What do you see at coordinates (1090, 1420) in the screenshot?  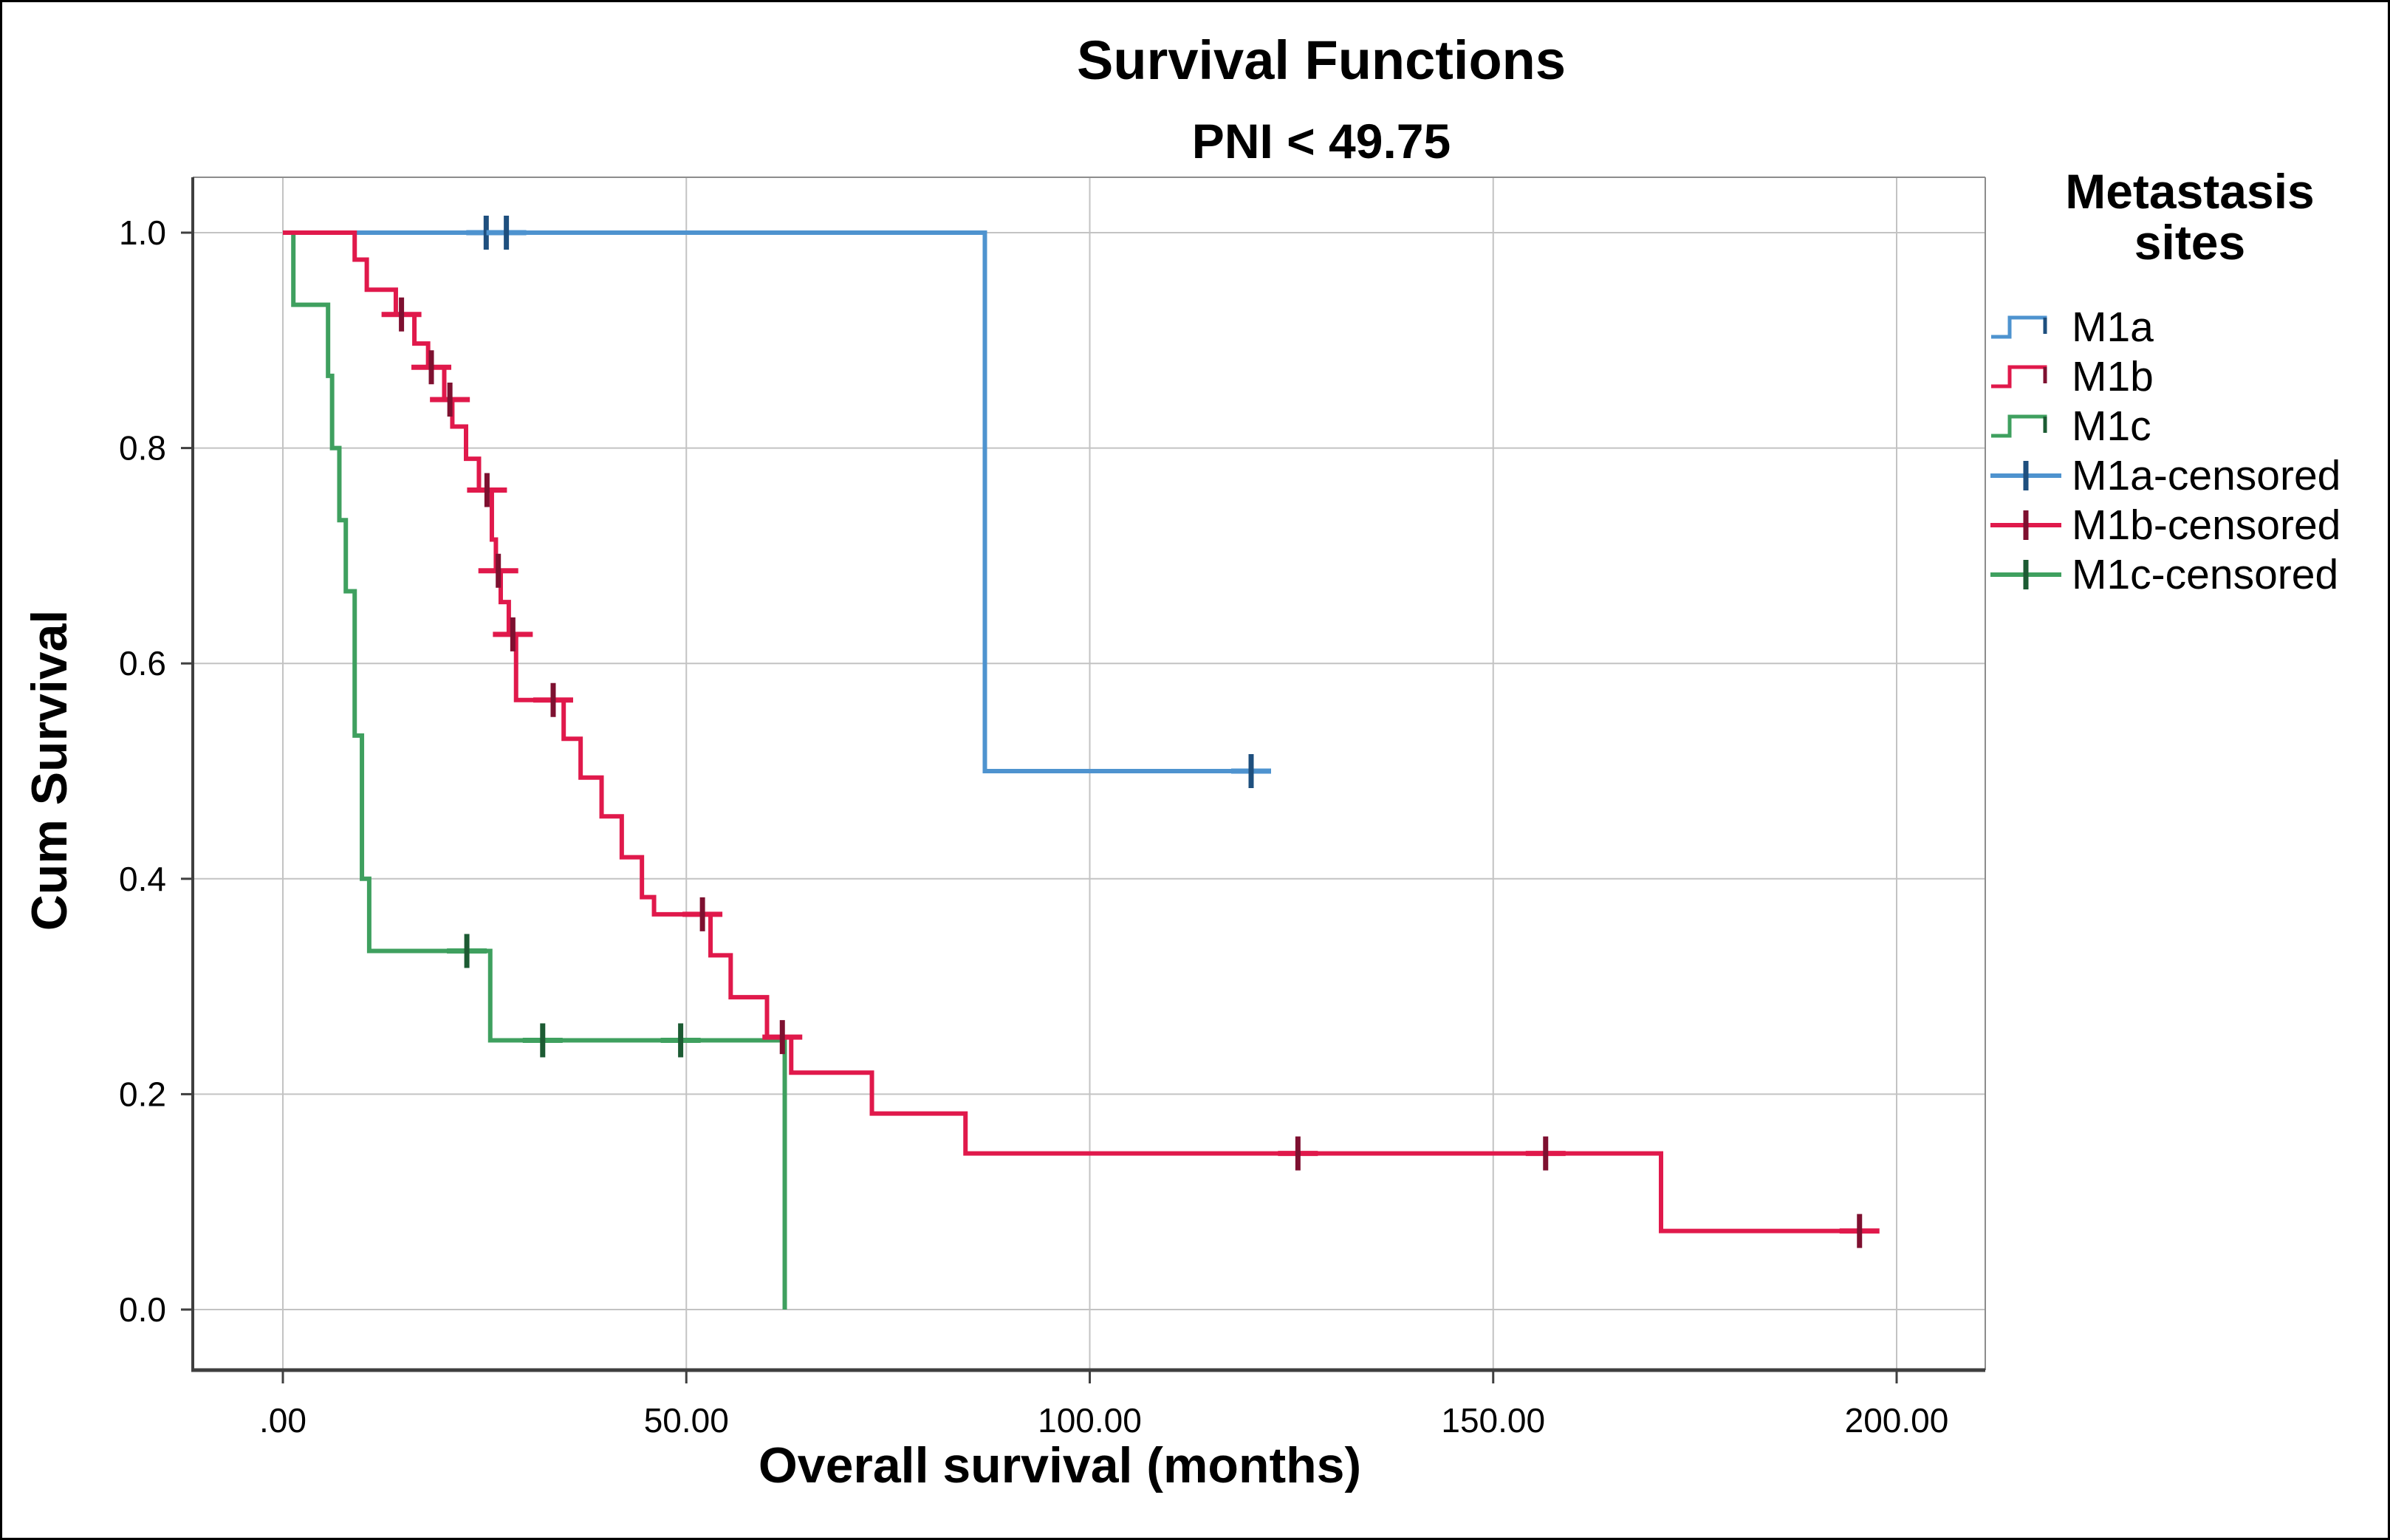 I see `x-tick-label: 100.00` at bounding box center [1090, 1420].